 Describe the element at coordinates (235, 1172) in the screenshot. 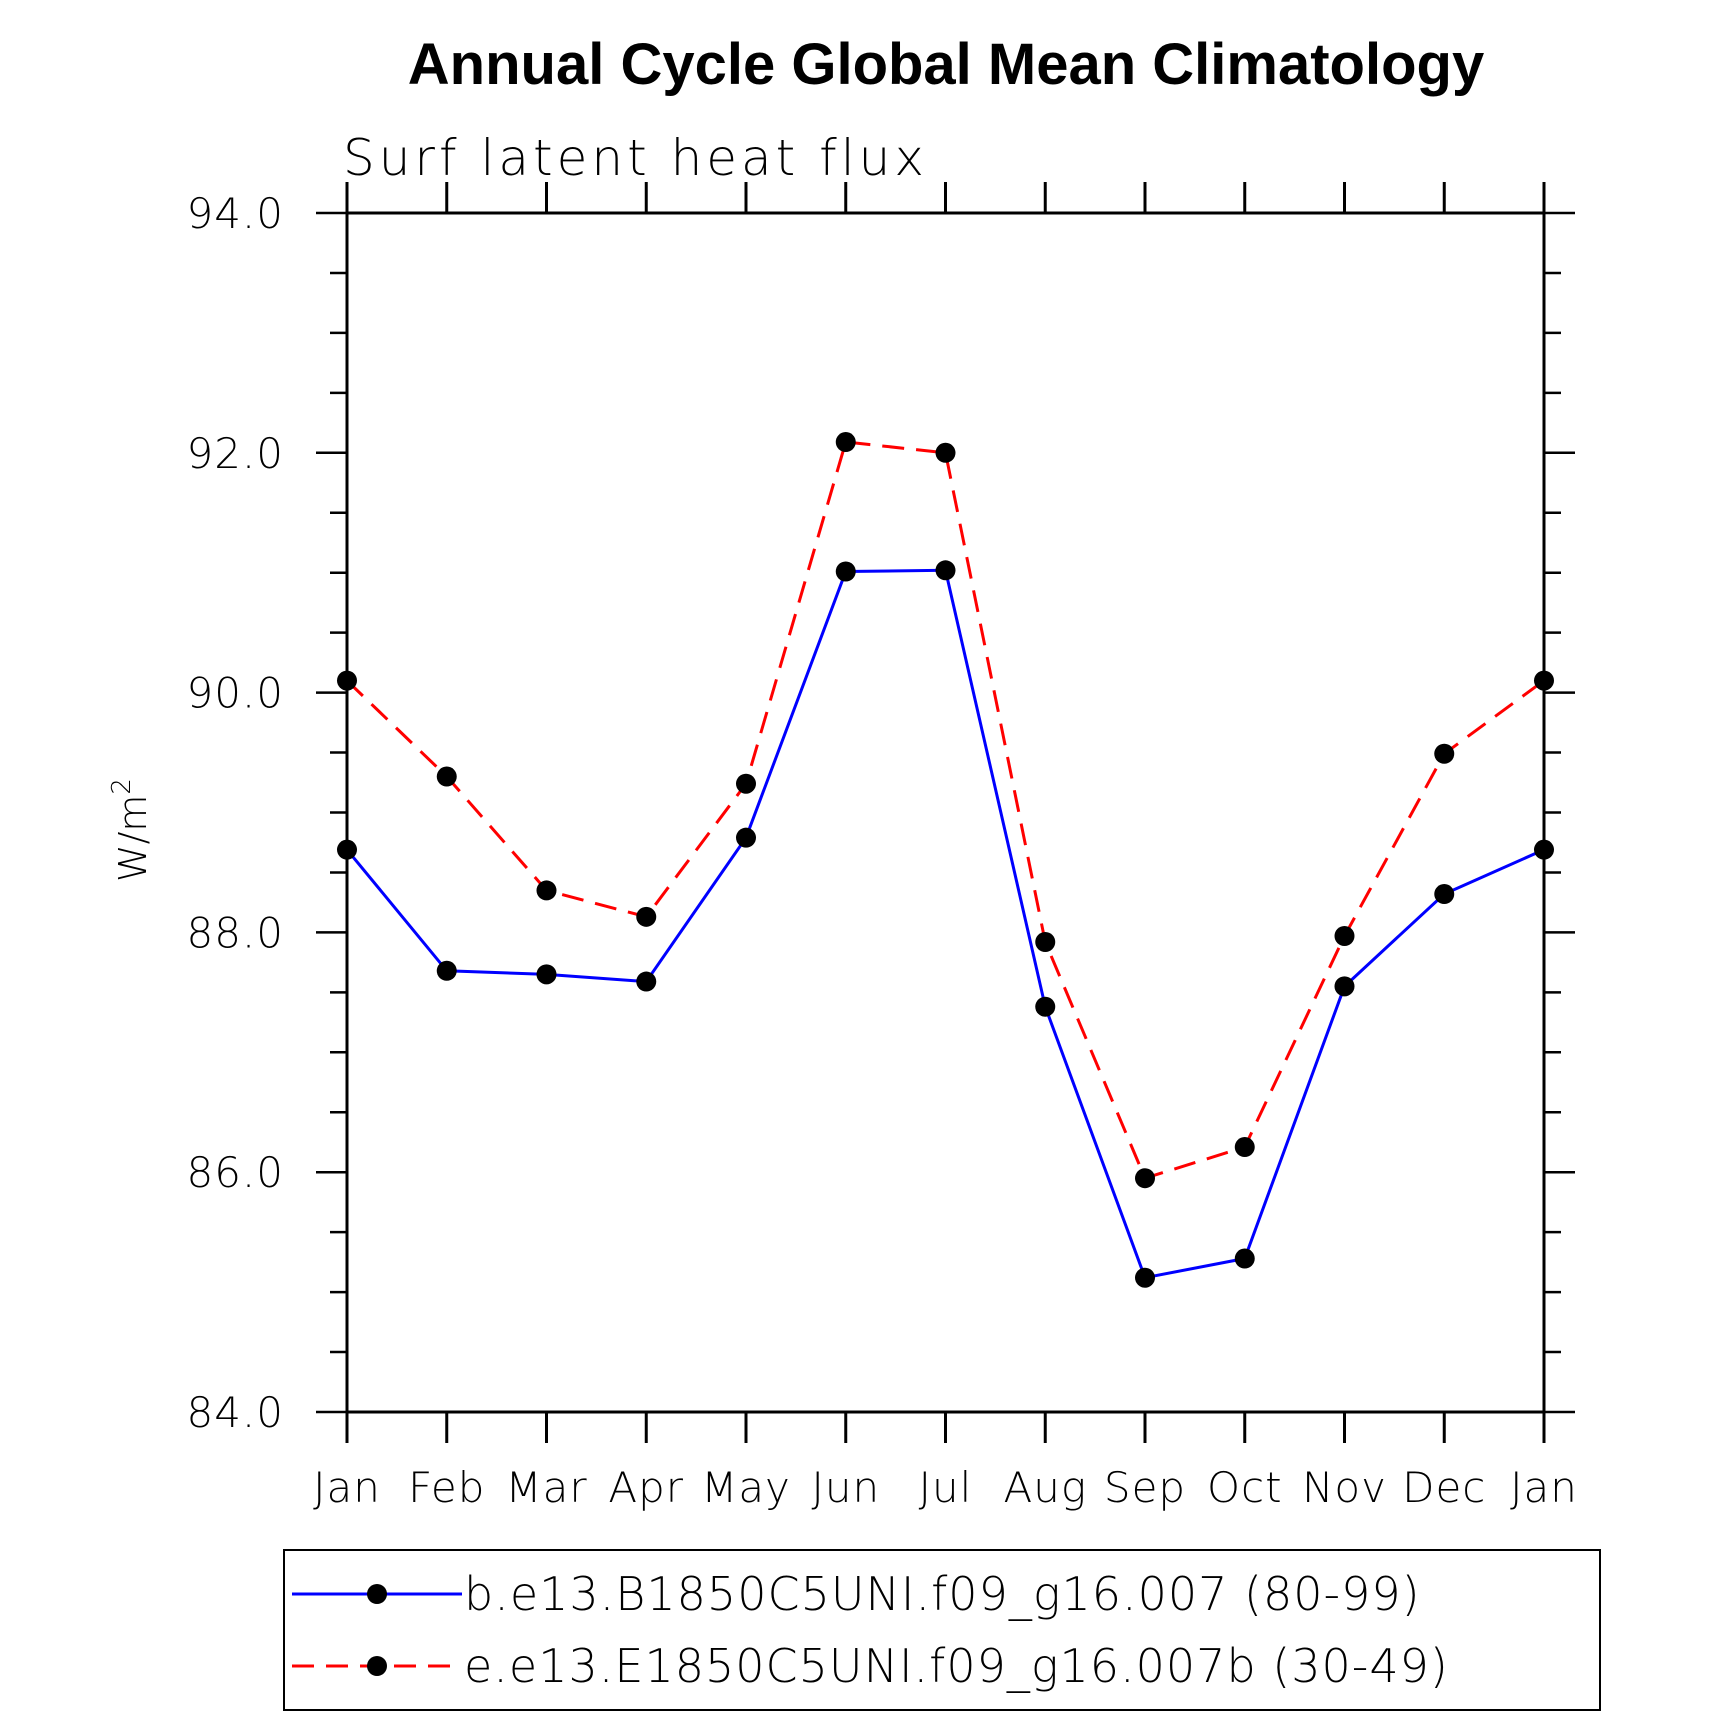

I see `y-tick-label: 86.0` at that location.